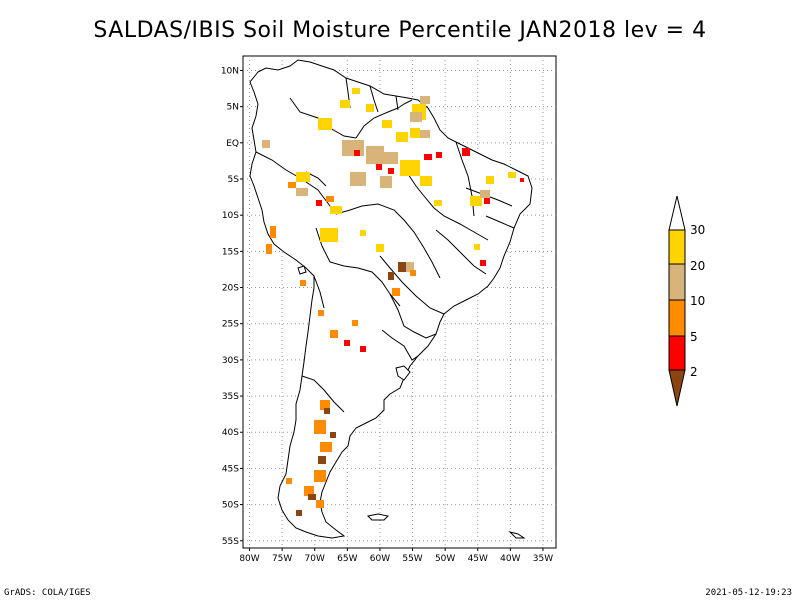  I want to click on footer-timestamp: 2021-05-12-19:23, so click(748, 593).